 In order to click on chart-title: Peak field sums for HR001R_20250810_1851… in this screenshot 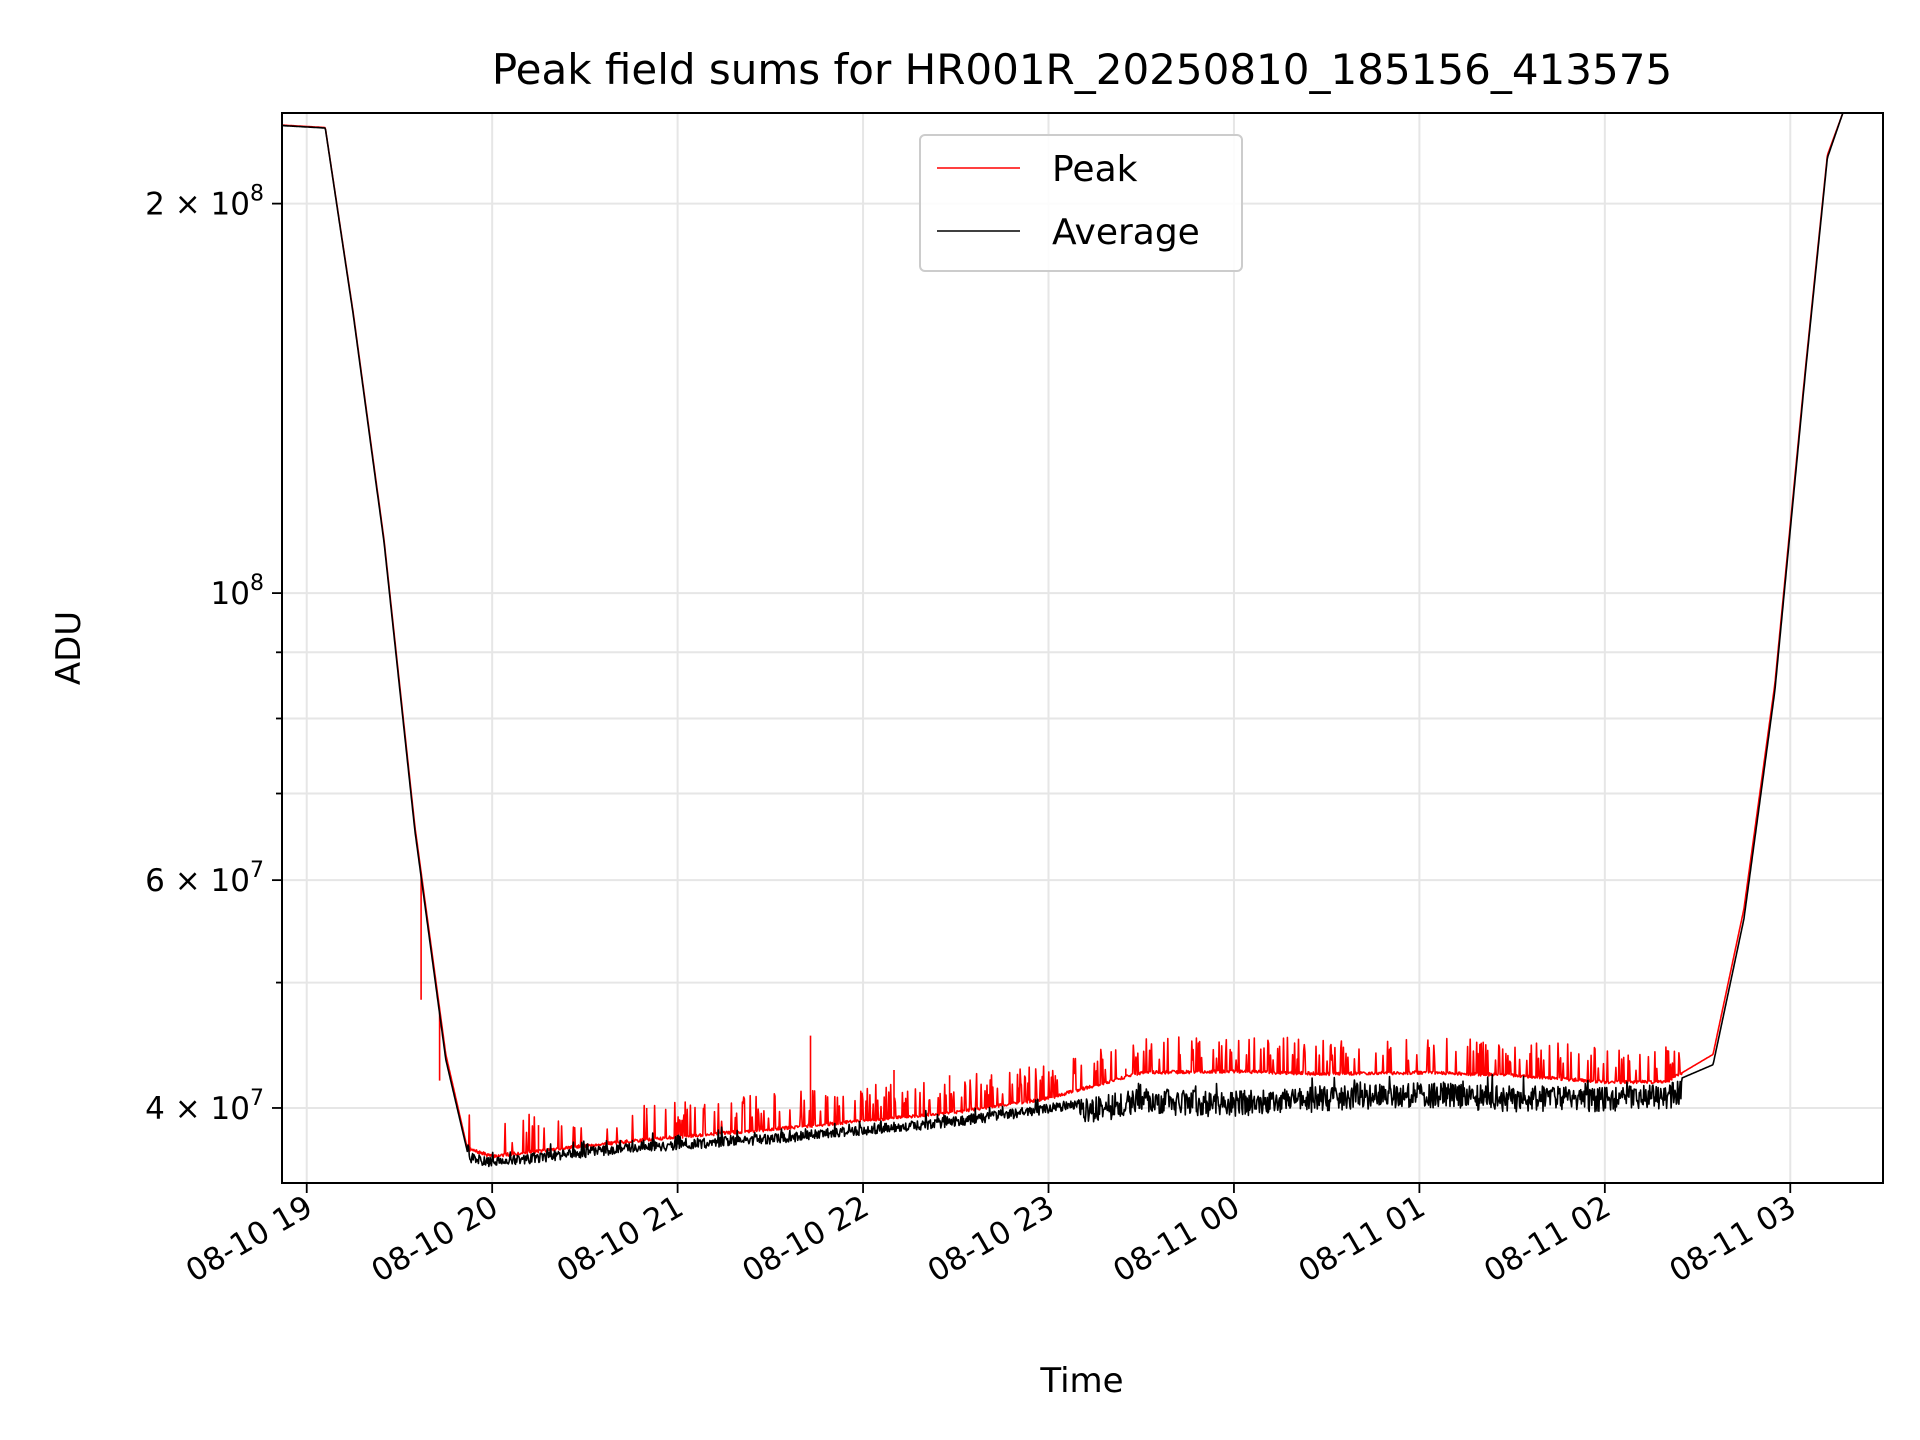, I will do `click(1082, 69)`.